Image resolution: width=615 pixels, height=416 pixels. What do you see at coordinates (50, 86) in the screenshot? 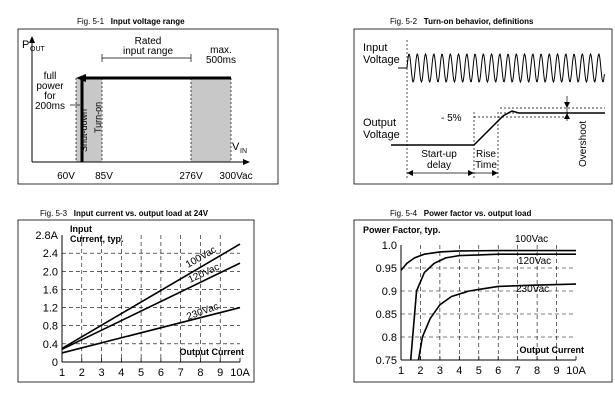
I see `full-power-2: power` at bounding box center [50, 86].